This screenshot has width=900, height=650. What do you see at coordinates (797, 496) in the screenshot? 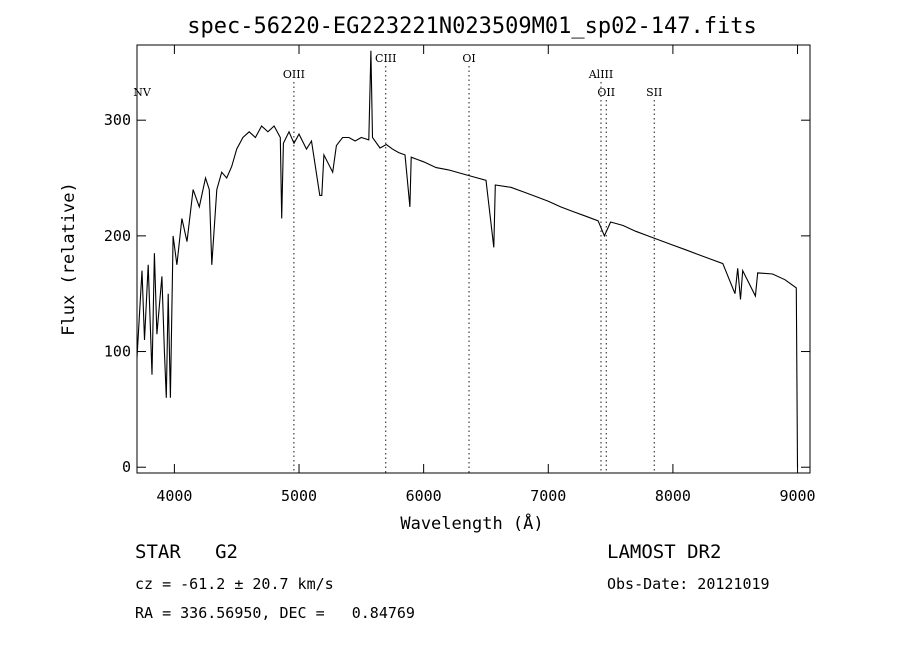
I see `x-tick-label: 9000` at bounding box center [797, 496].